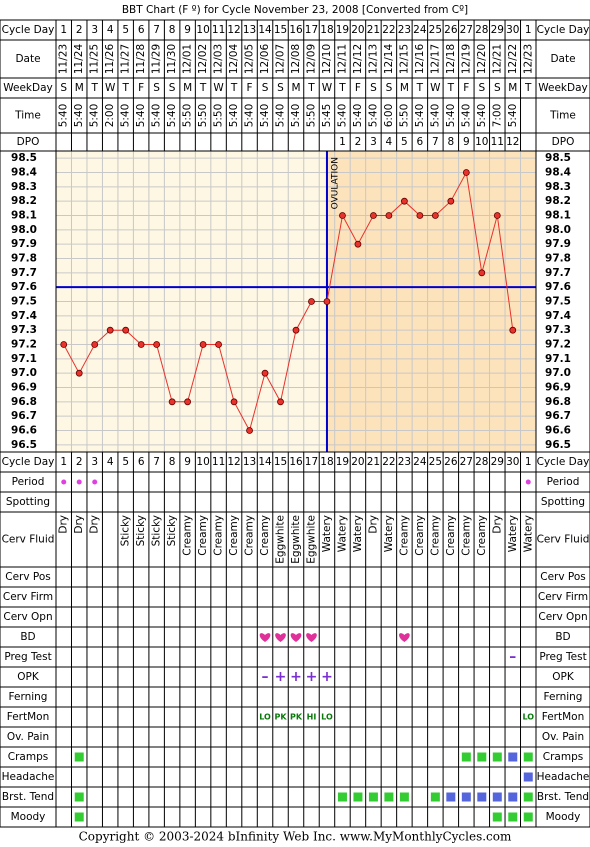 This screenshot has height=847, width=590. I want to click on row-label: DPO, so click(28, 142).